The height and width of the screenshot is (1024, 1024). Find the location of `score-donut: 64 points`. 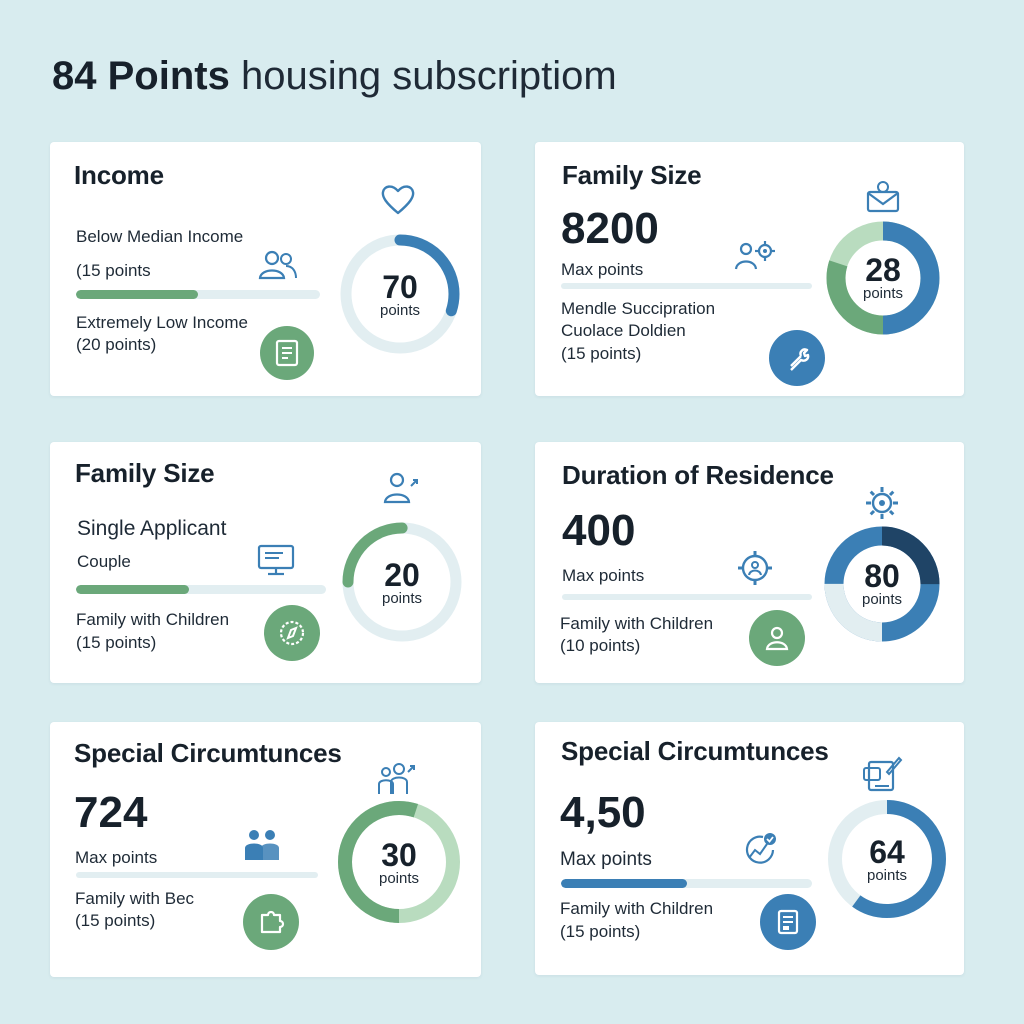

score-donut: 64 points is located at coordinates (887, 859).